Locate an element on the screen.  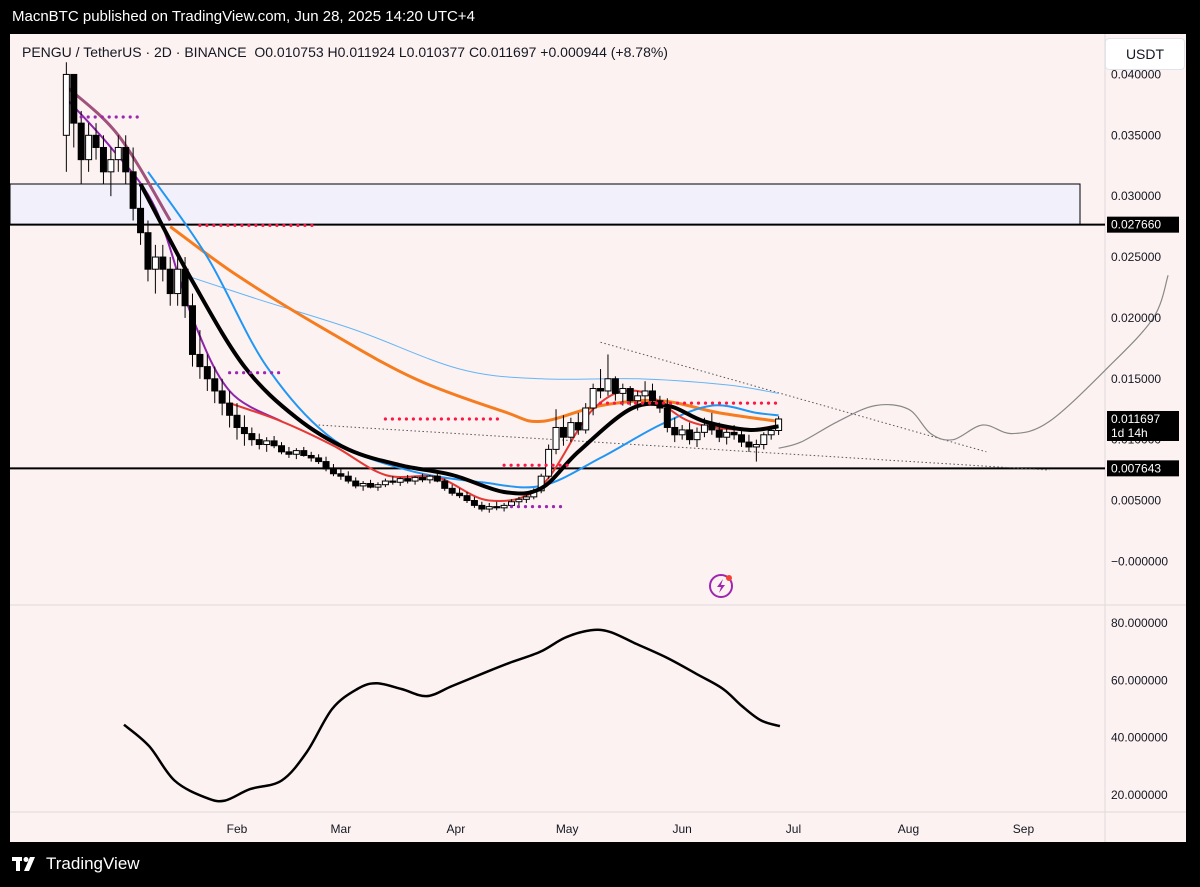
price-tick-label: 0.015000 is located at coordinates (1136, 379).